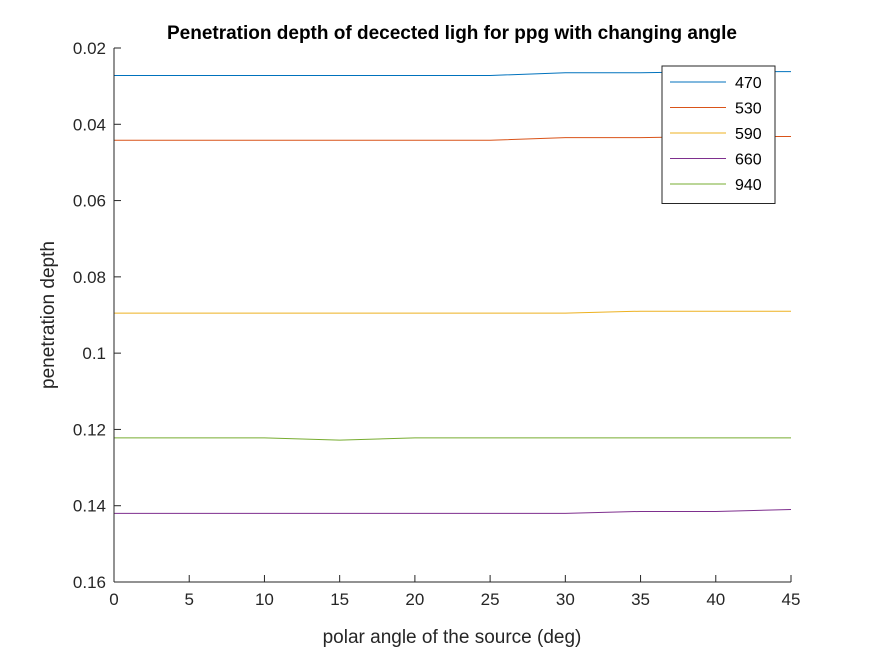 The height and width of the screenshot is (656, 875). What do you see at coordinates (89, 429) in the screenshot?
I see `y-tick-label: 0.12` at bounding box center [89, 429].